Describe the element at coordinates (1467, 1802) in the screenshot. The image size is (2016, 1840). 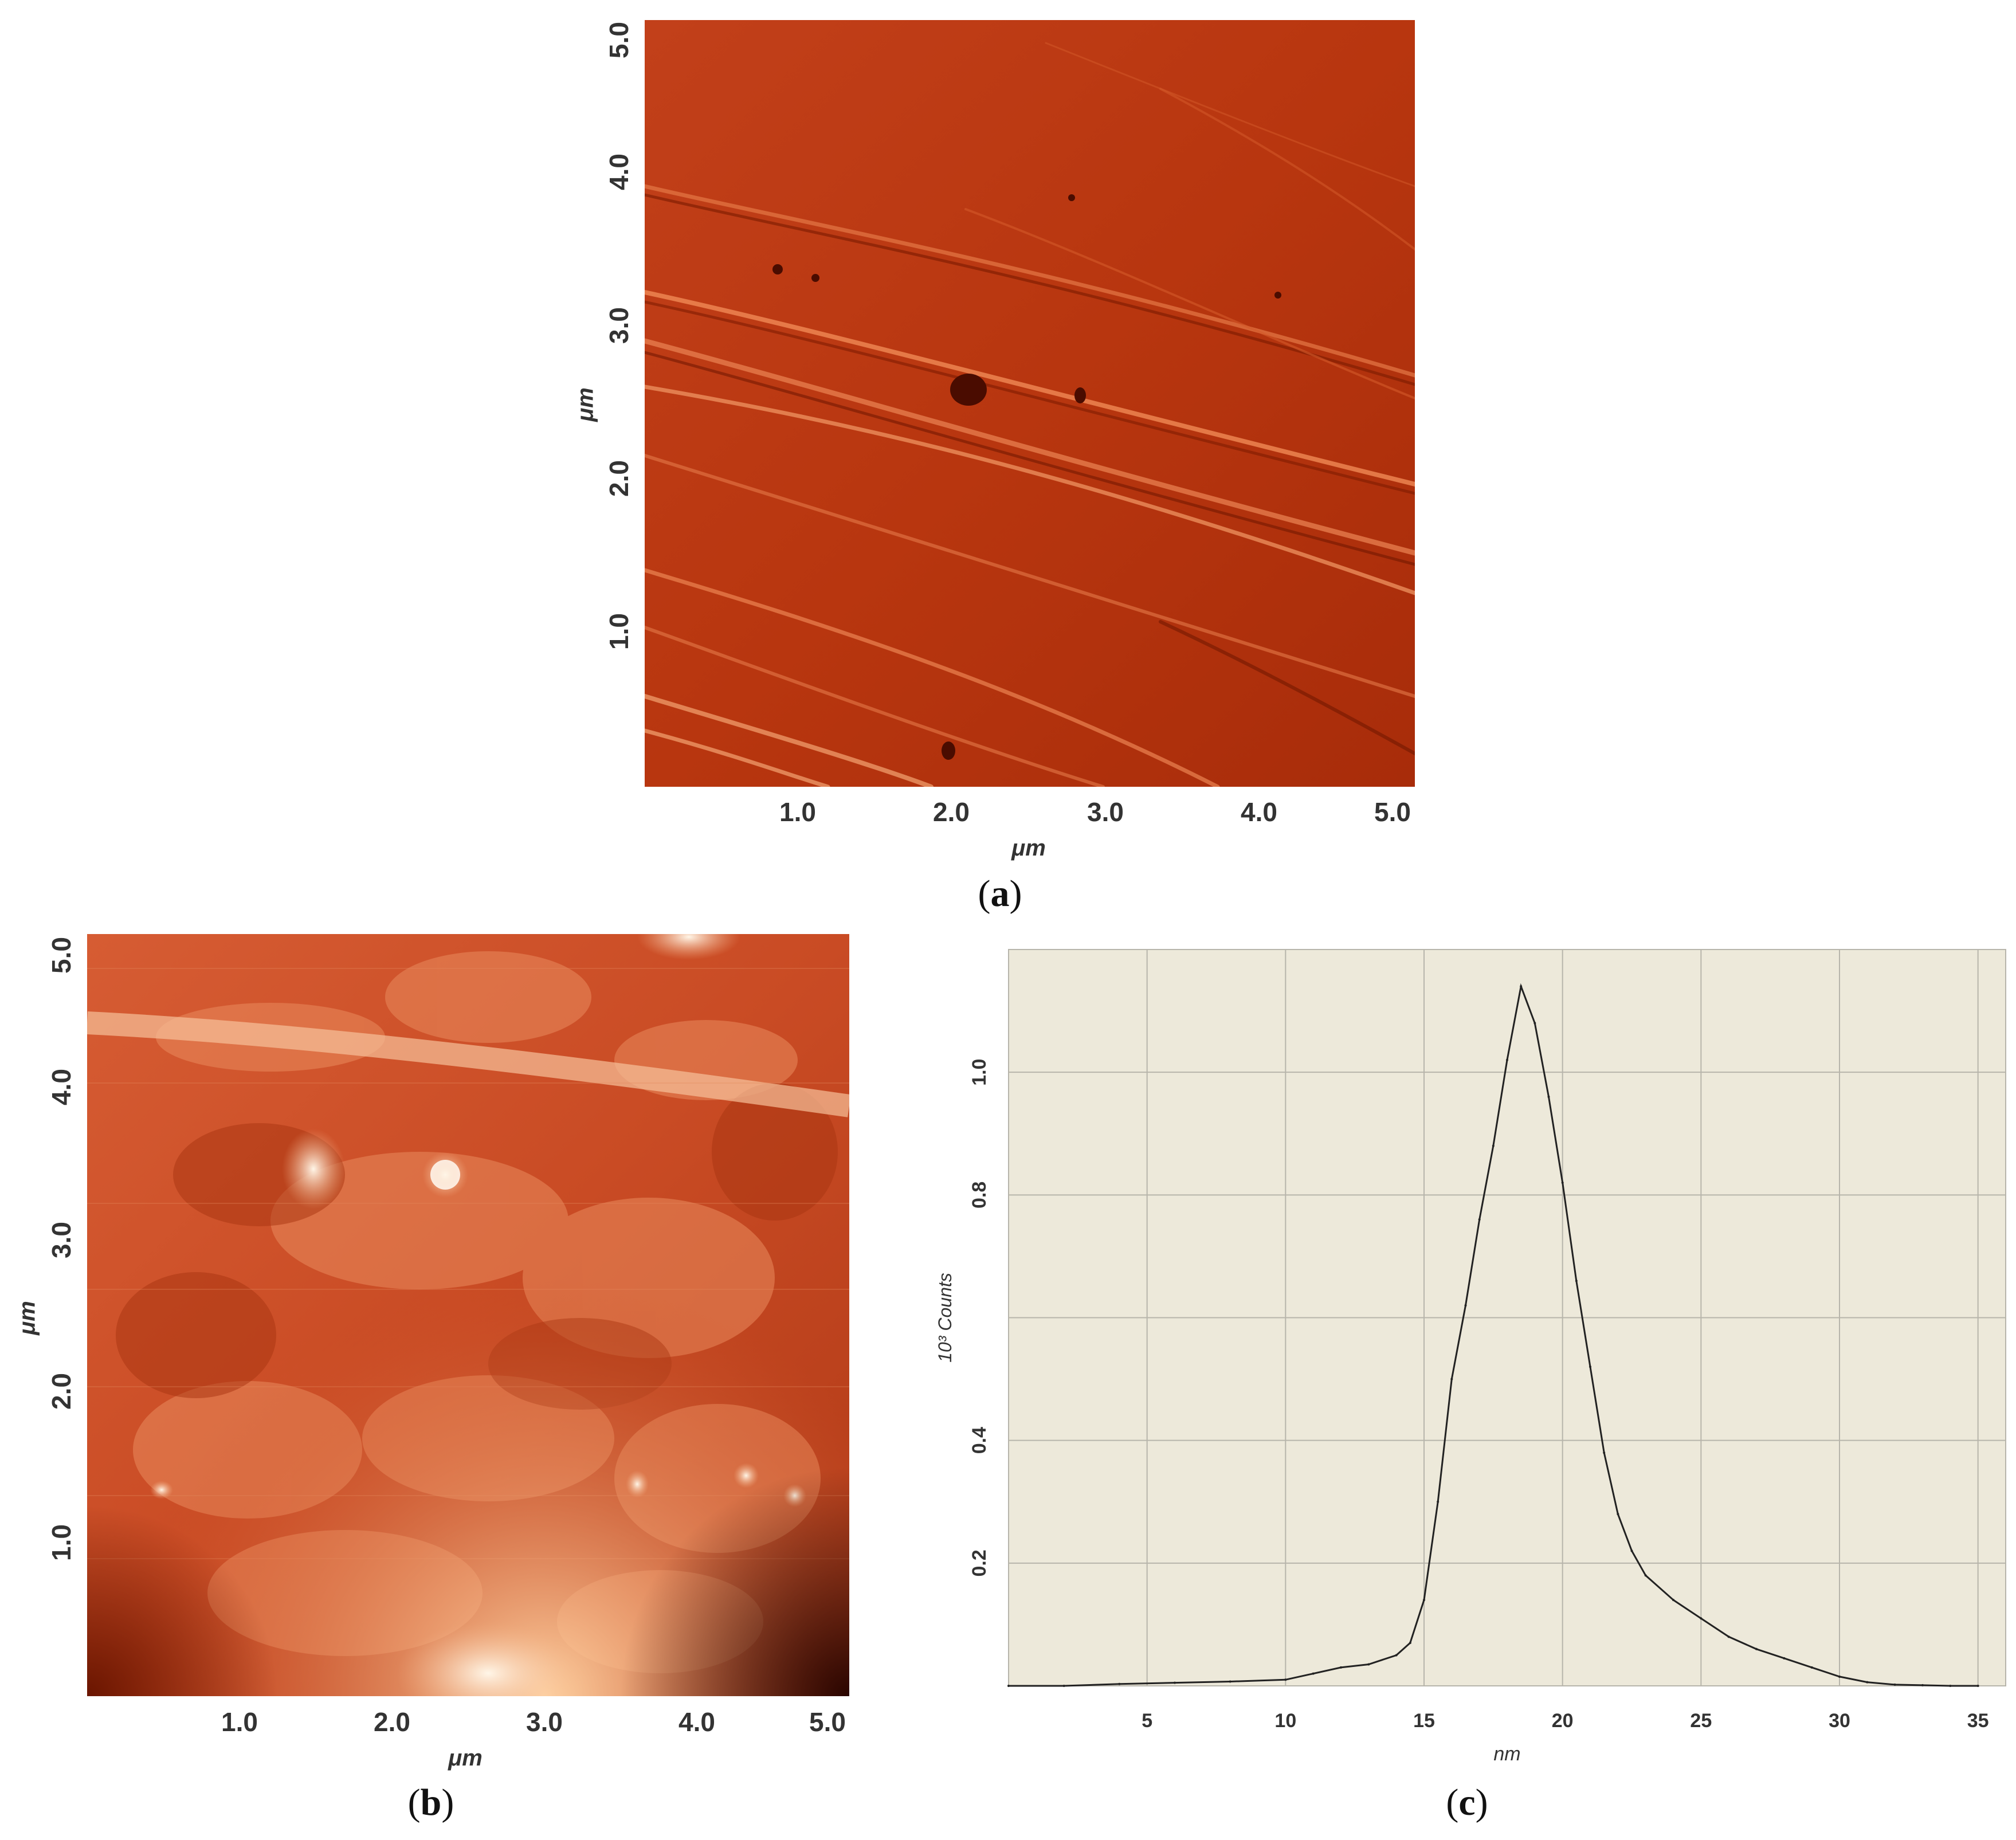
I see `panel-c-label: (c)` at that location.